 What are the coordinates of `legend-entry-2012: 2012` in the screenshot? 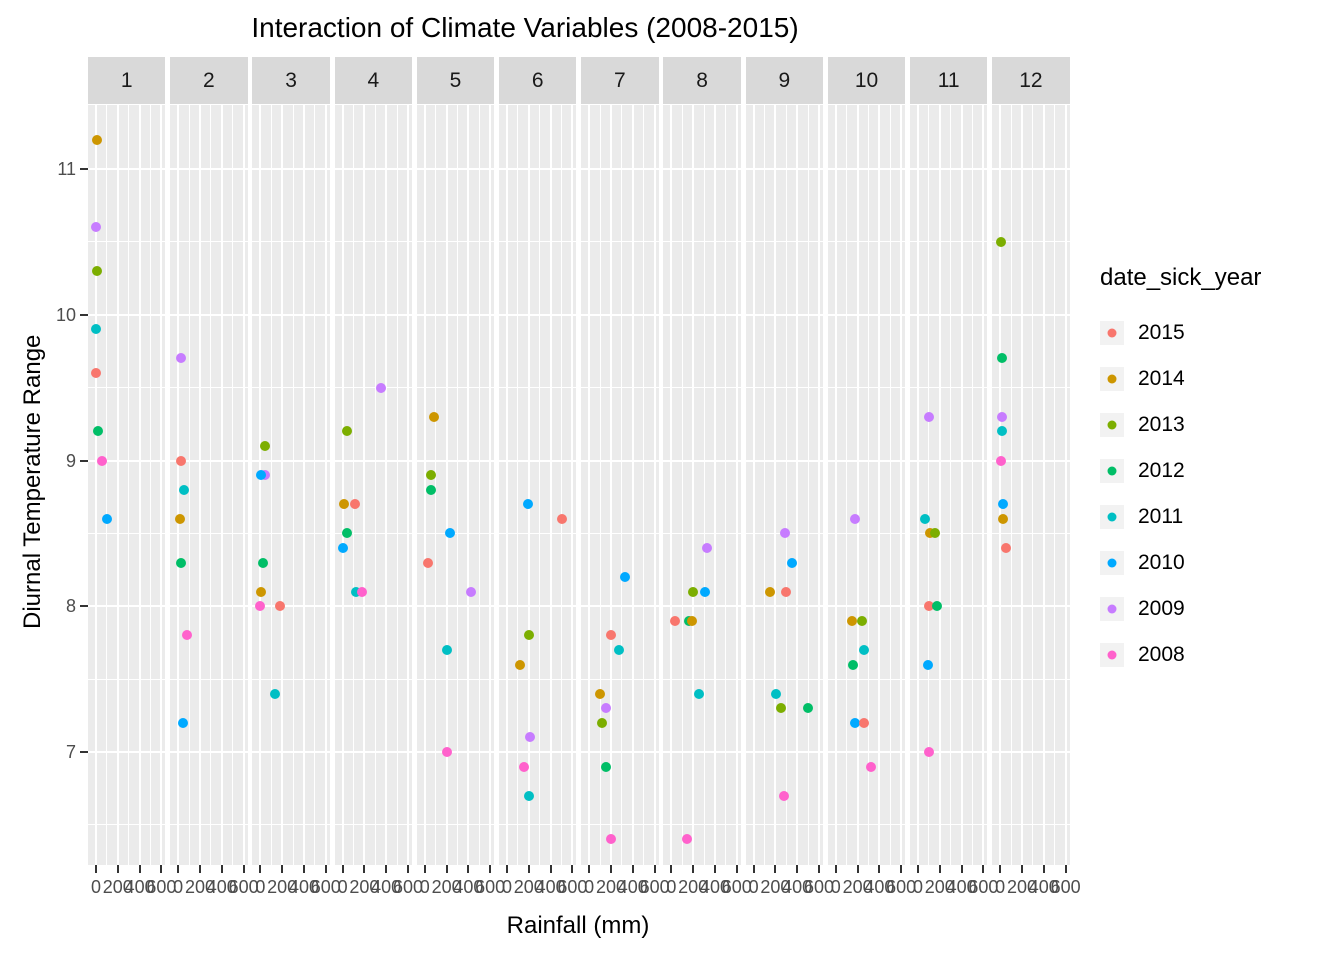 It's located at (1180, 471).